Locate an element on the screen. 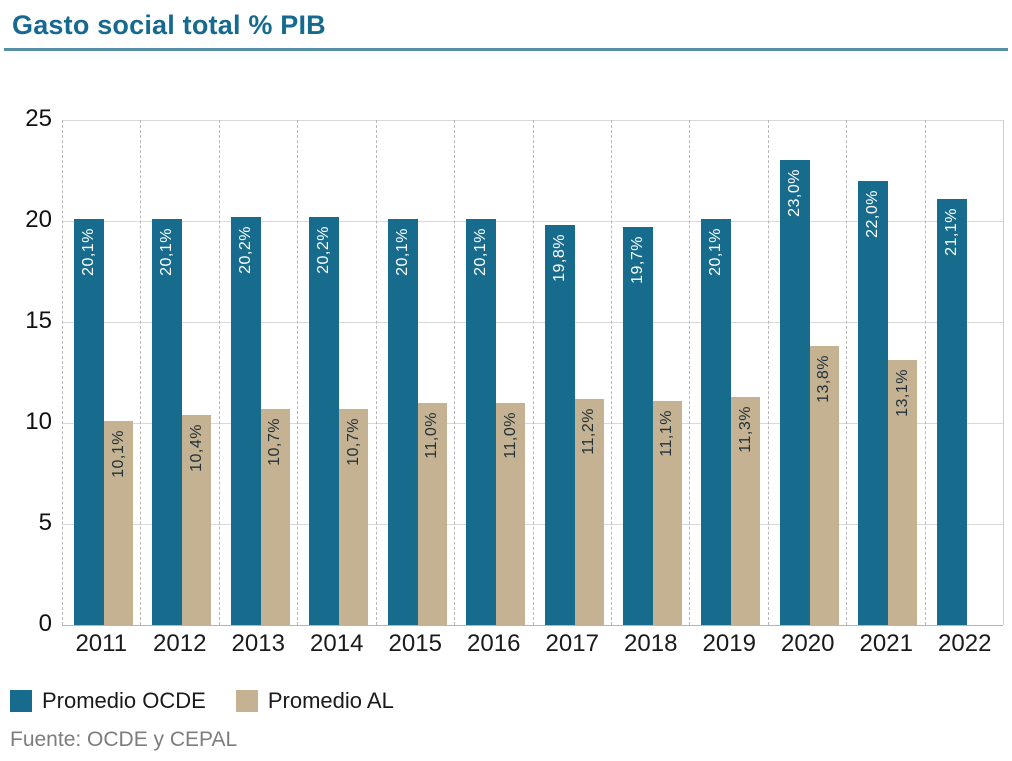  year-group-2015: 20,1% 11,0% is located at coordinates (414, 372).